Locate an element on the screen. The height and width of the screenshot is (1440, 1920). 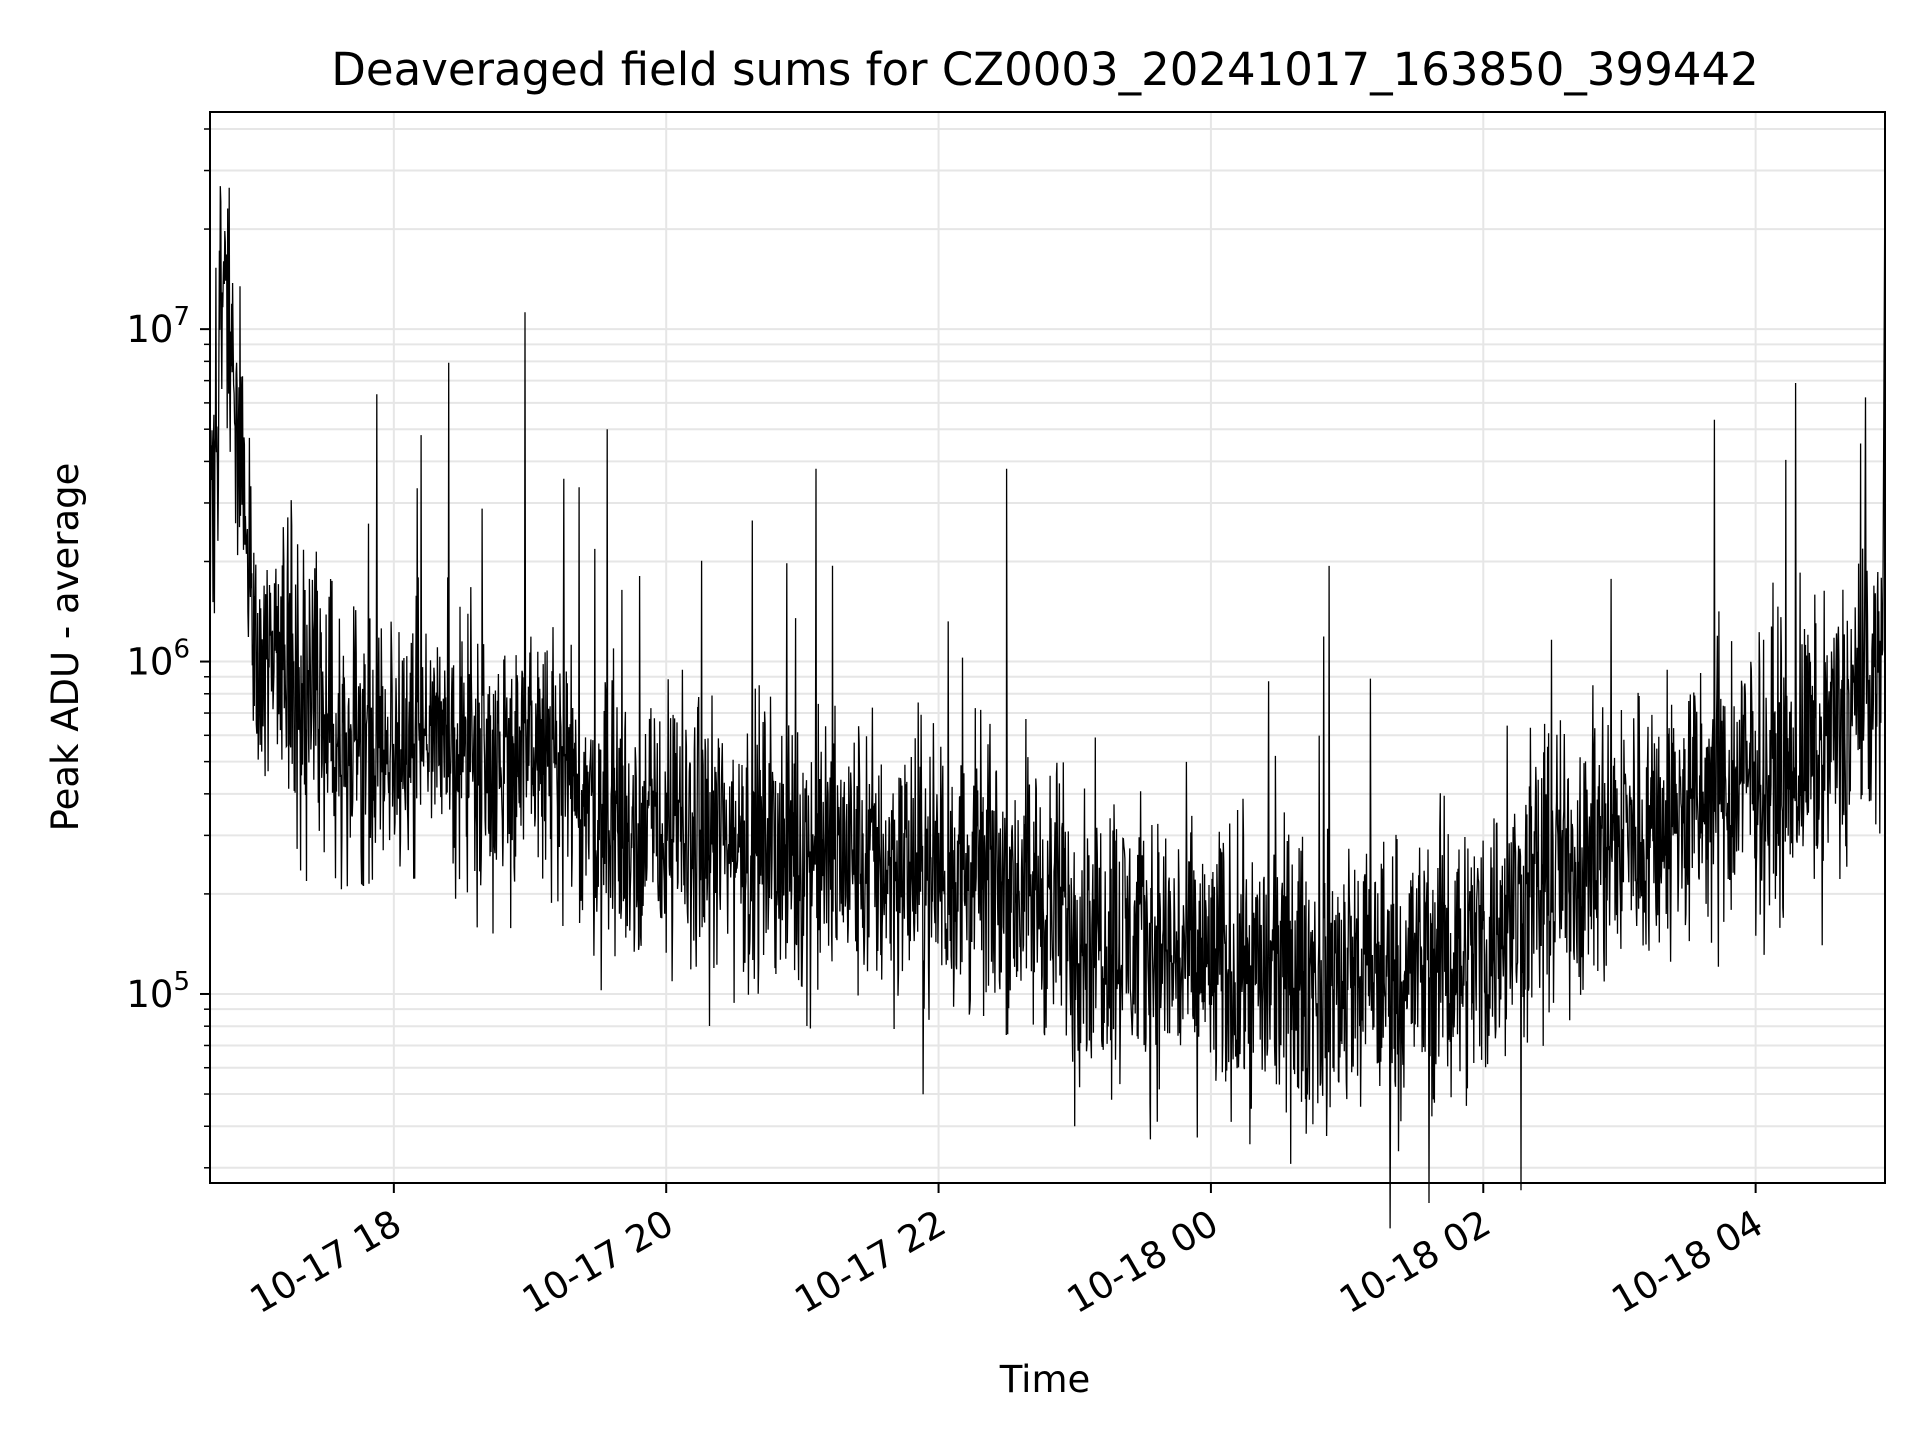
y-axis-title: Peak ADU - average is located at coordinates (65, 647).